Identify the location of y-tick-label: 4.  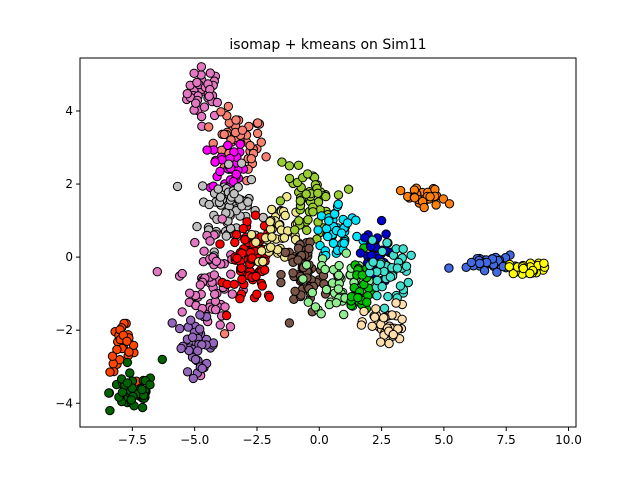
(69, 111).